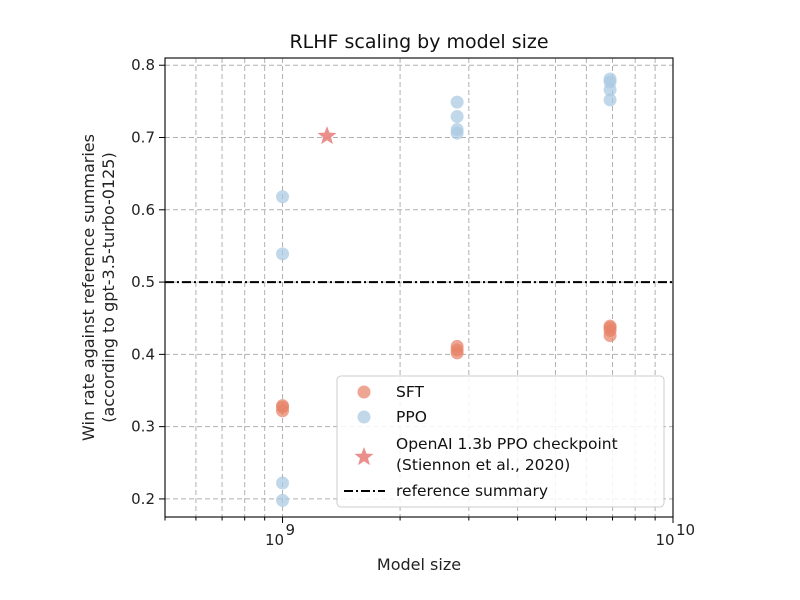 This screenshot has width=800, height=600. Describe the element at coordinates (418, 42) in the screenshot. I see `chart-title: RLHF scaling by model size` at that location.